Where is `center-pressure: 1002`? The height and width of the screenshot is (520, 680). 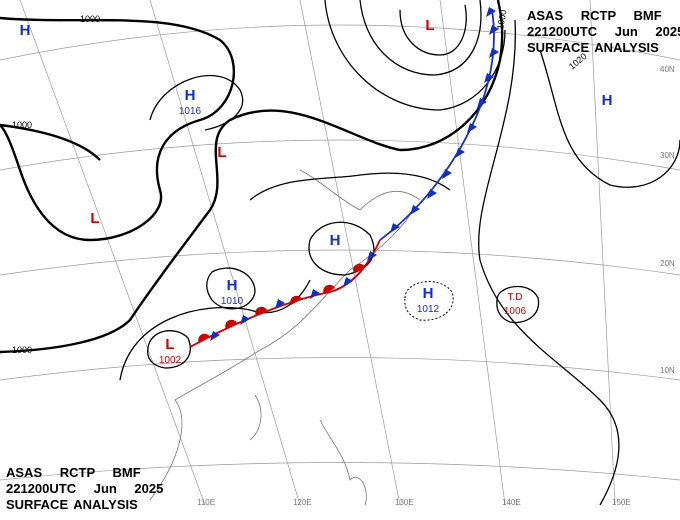
center-pressure: 1002 is located at coordinates (170, 360).